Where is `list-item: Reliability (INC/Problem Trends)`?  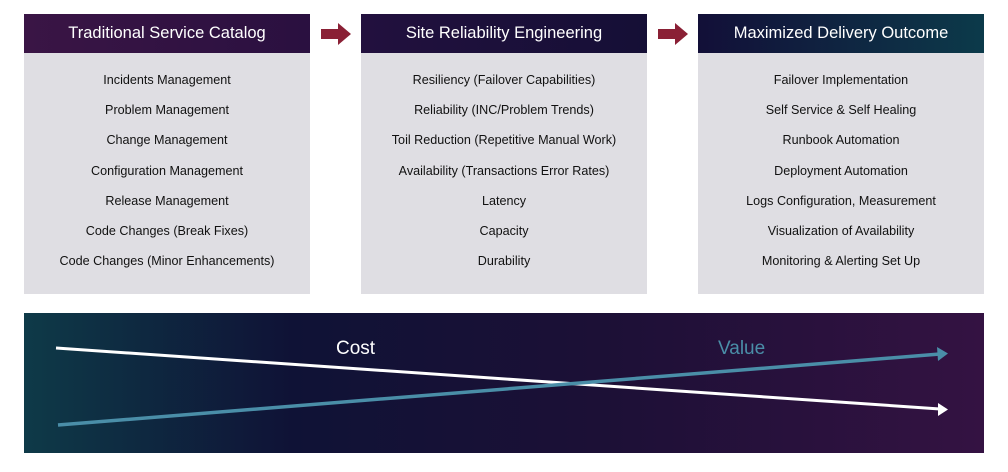
list-item: Reliability (INC/Problem Trends) is located at coordinates (504, 110).